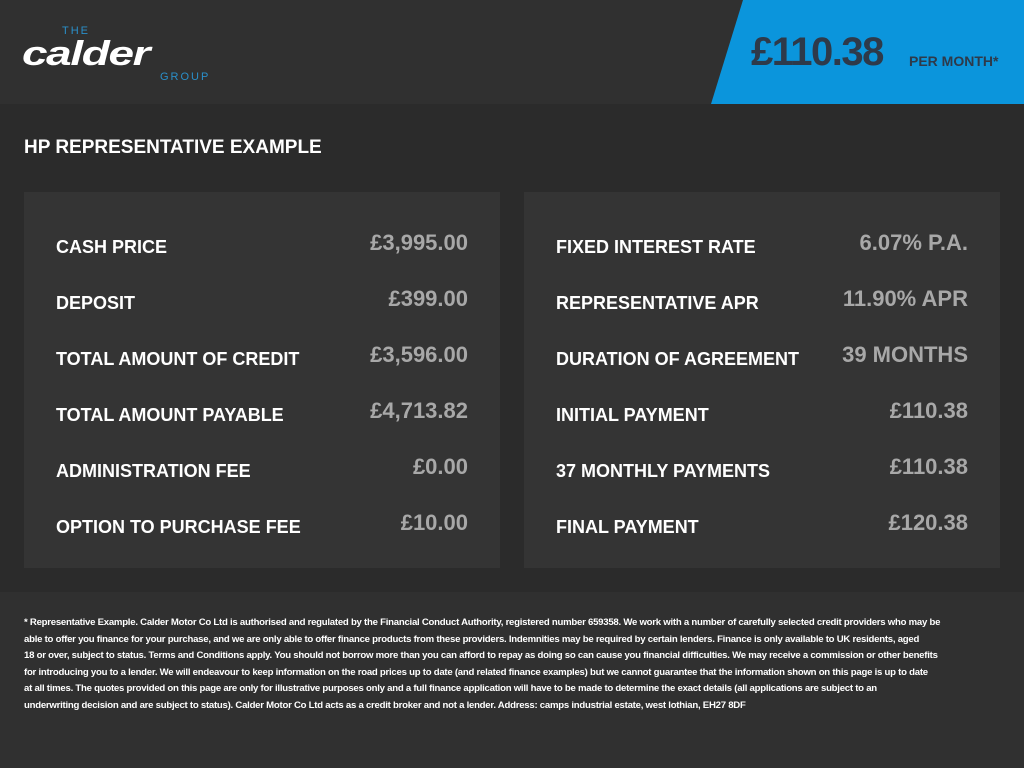 The image size is (1024, 768). Describe the element at coordinates (419, 242) in the screenshot. I see `row-value: £3,995.00` at that location.